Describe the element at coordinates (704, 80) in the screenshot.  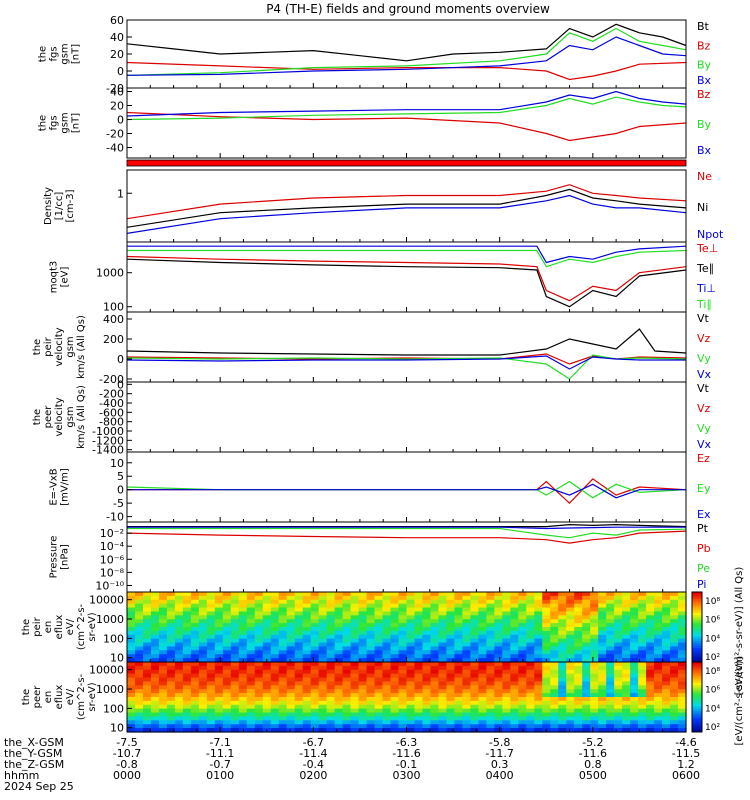
I see `legend-entry: Bx` at that location.